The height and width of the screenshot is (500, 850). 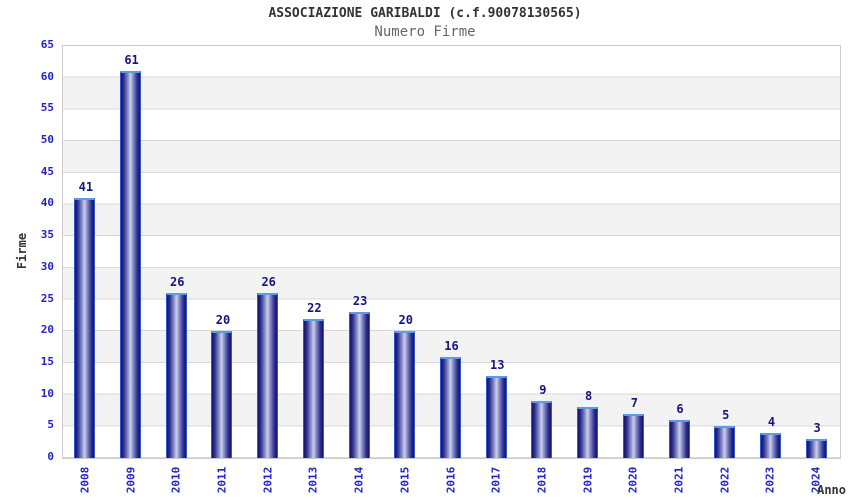 What do you see at coordinates (47, 76) in the screenshot?
I see `y-tick-label: 60` at bounding box center [47, 76].